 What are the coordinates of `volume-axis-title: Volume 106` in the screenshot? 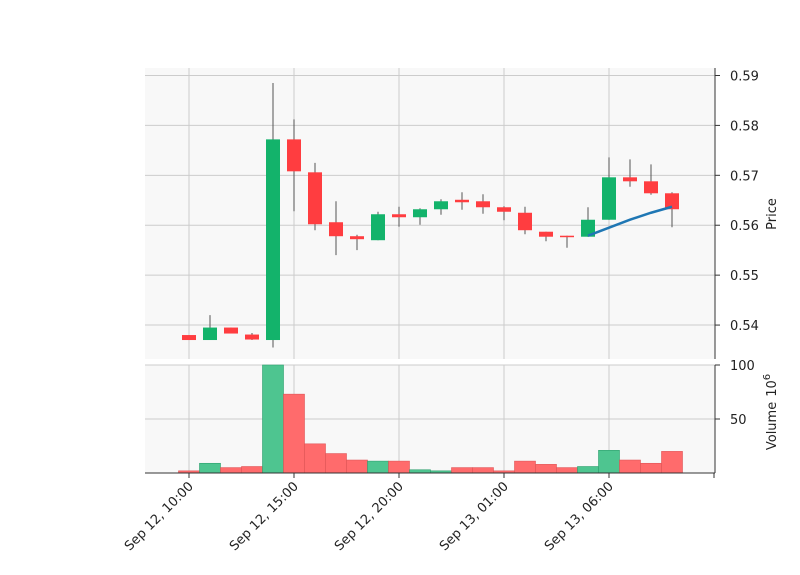 It's located at (771, 412).